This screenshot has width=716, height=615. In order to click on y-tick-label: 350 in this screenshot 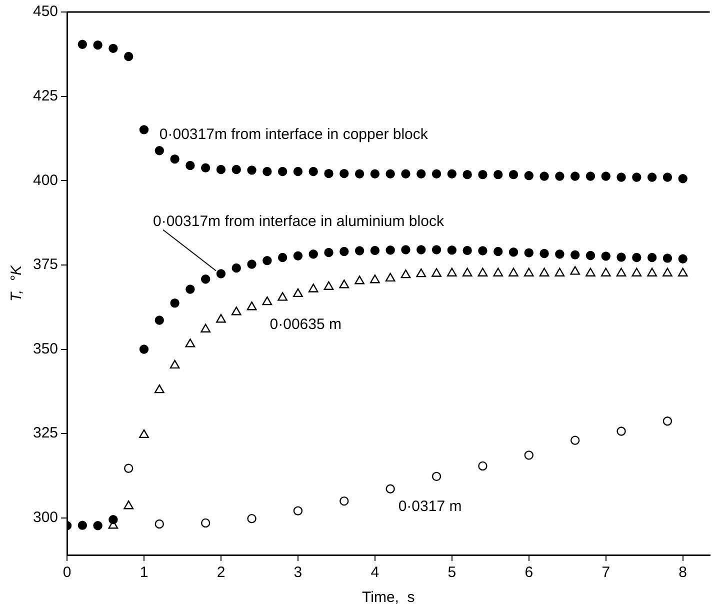, I will do `click(45, 349)`.